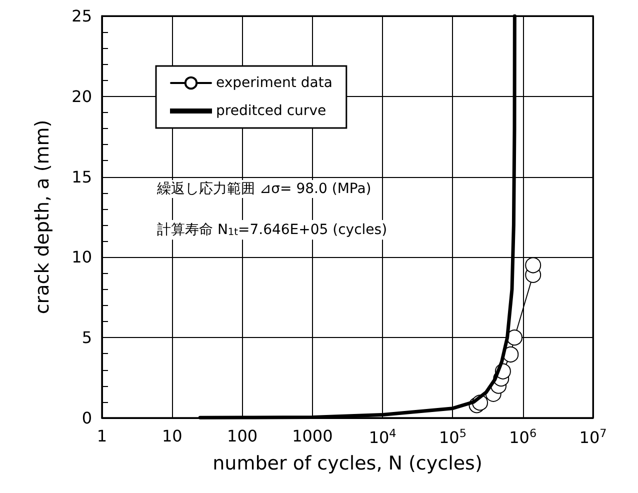 The height and width of the screenshot is (493, 638). Describe the element at coordinates (43, 217) in the screenshot. I see `y-axis-title: crack depth, a (mm)` at that location.